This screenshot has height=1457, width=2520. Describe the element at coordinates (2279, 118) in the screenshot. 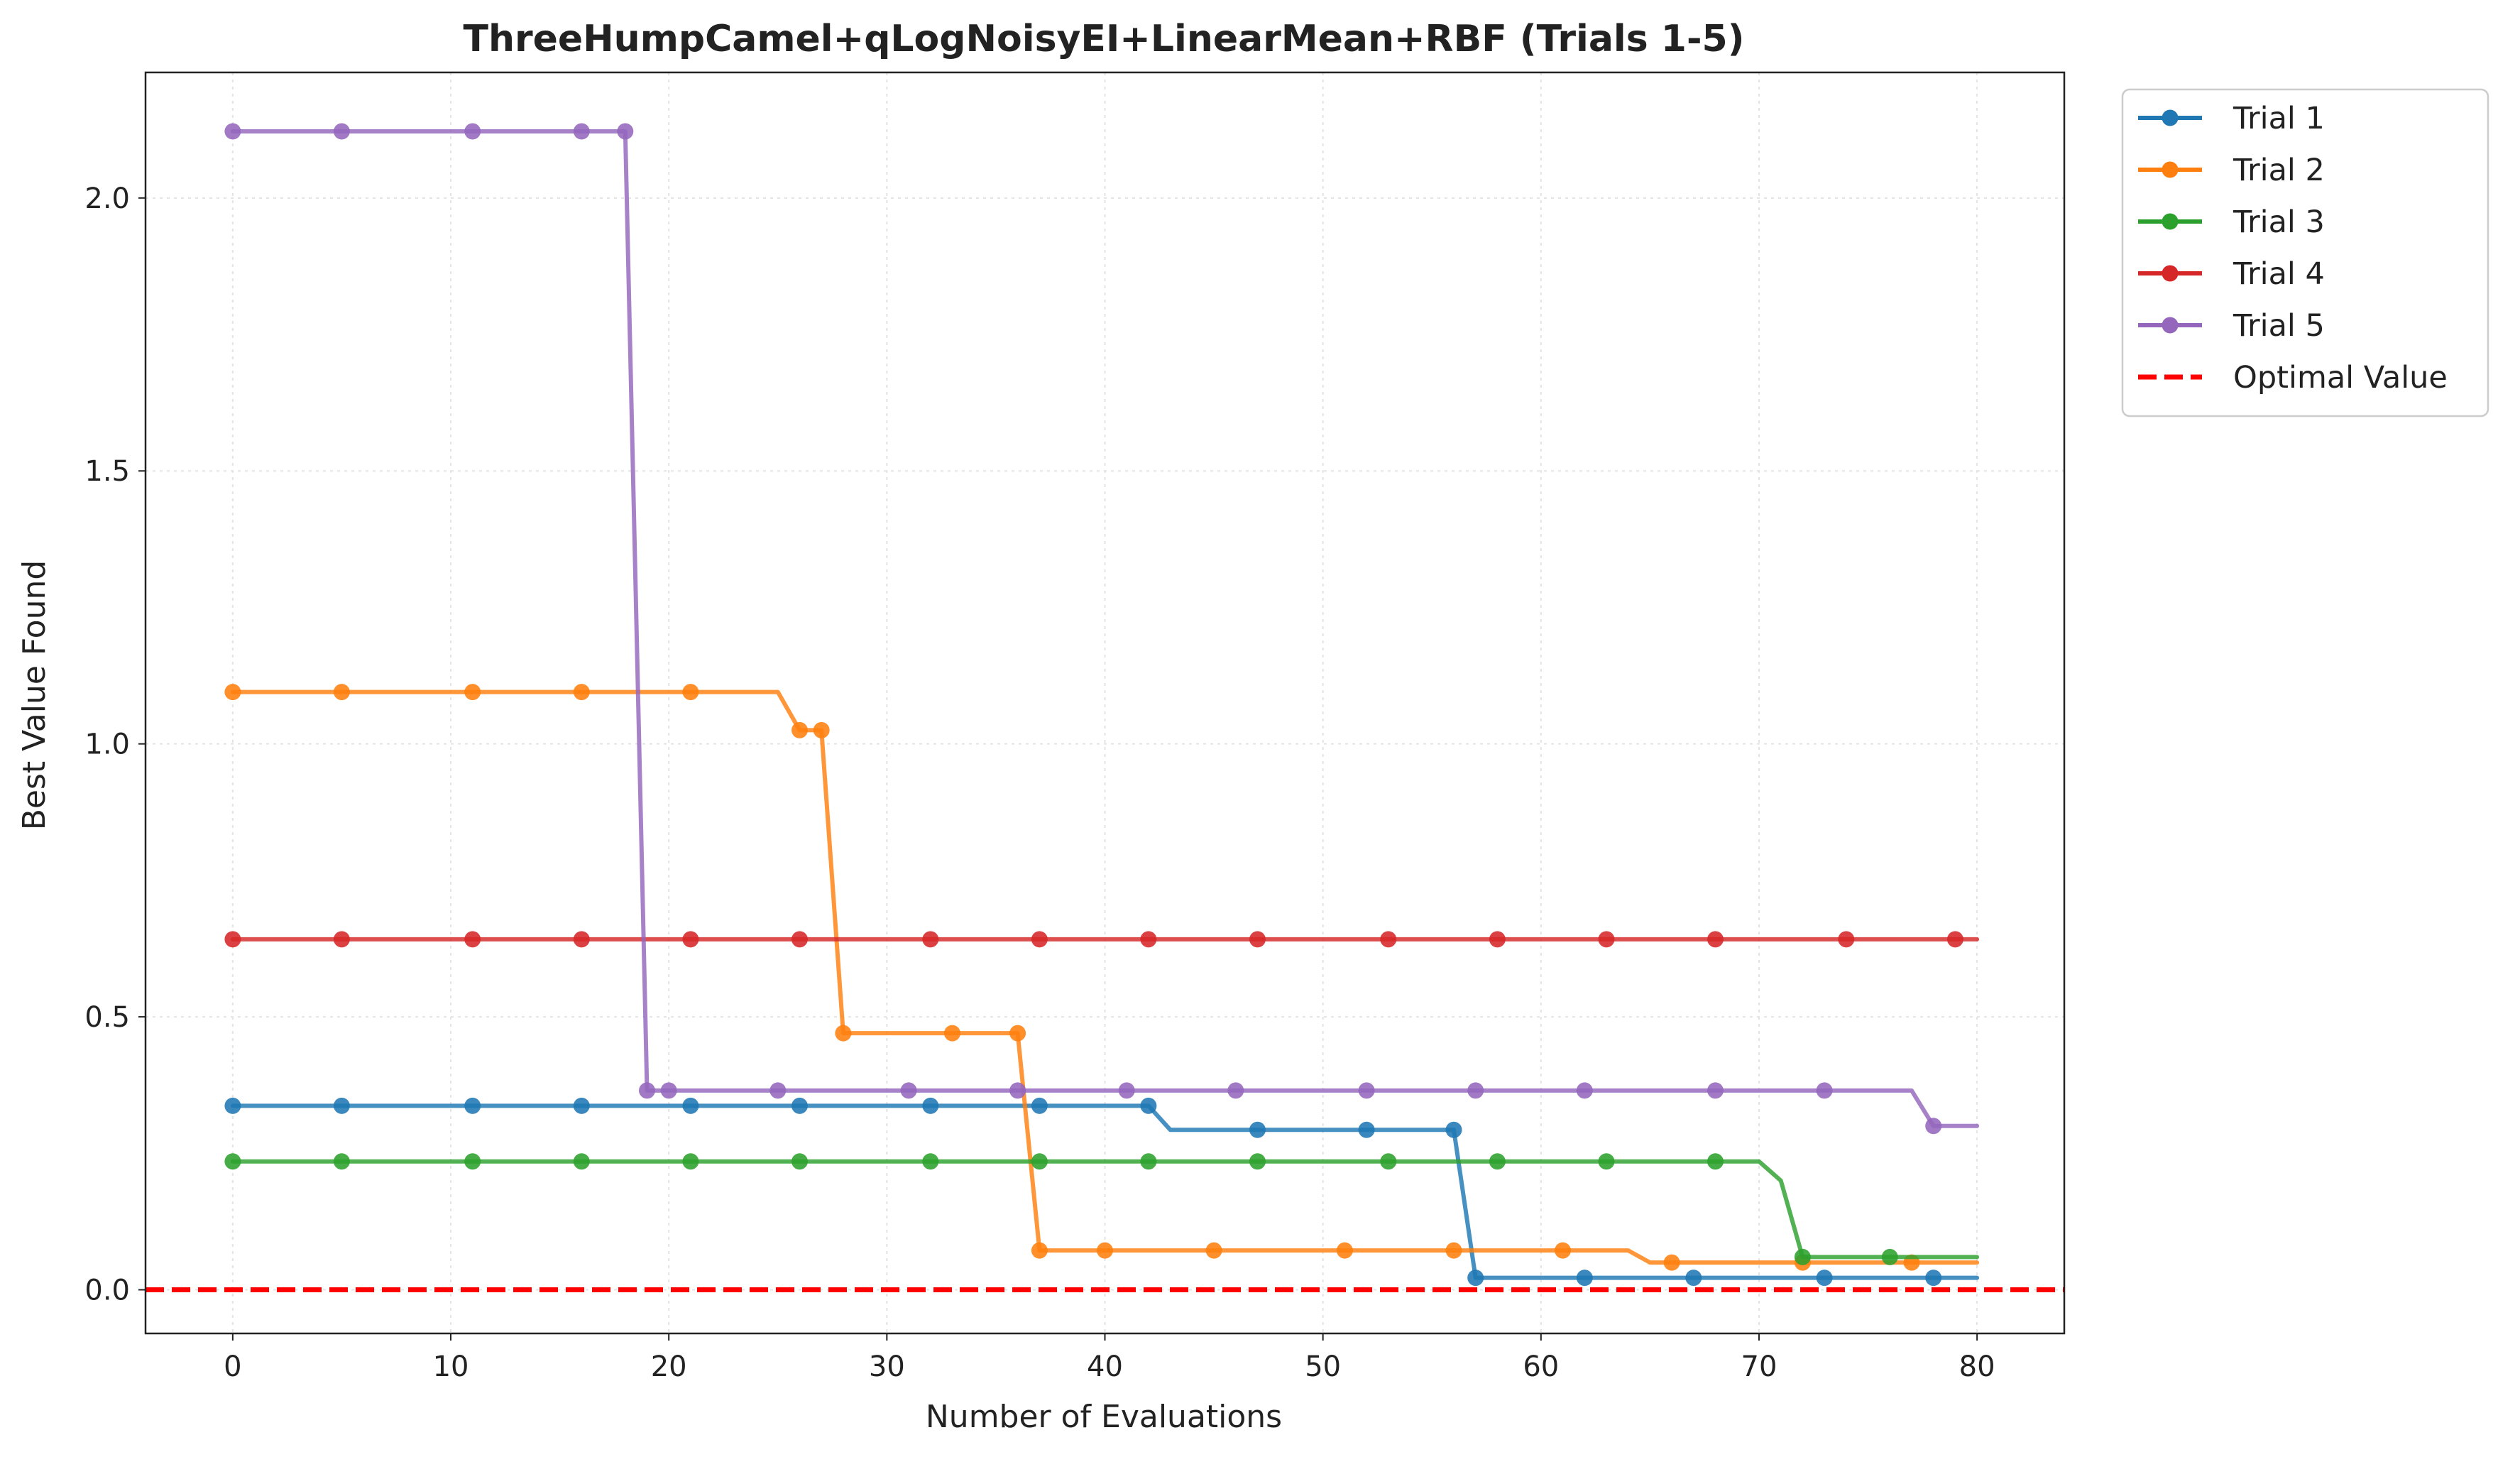

I see `legend-label: Trial 1` at that location.